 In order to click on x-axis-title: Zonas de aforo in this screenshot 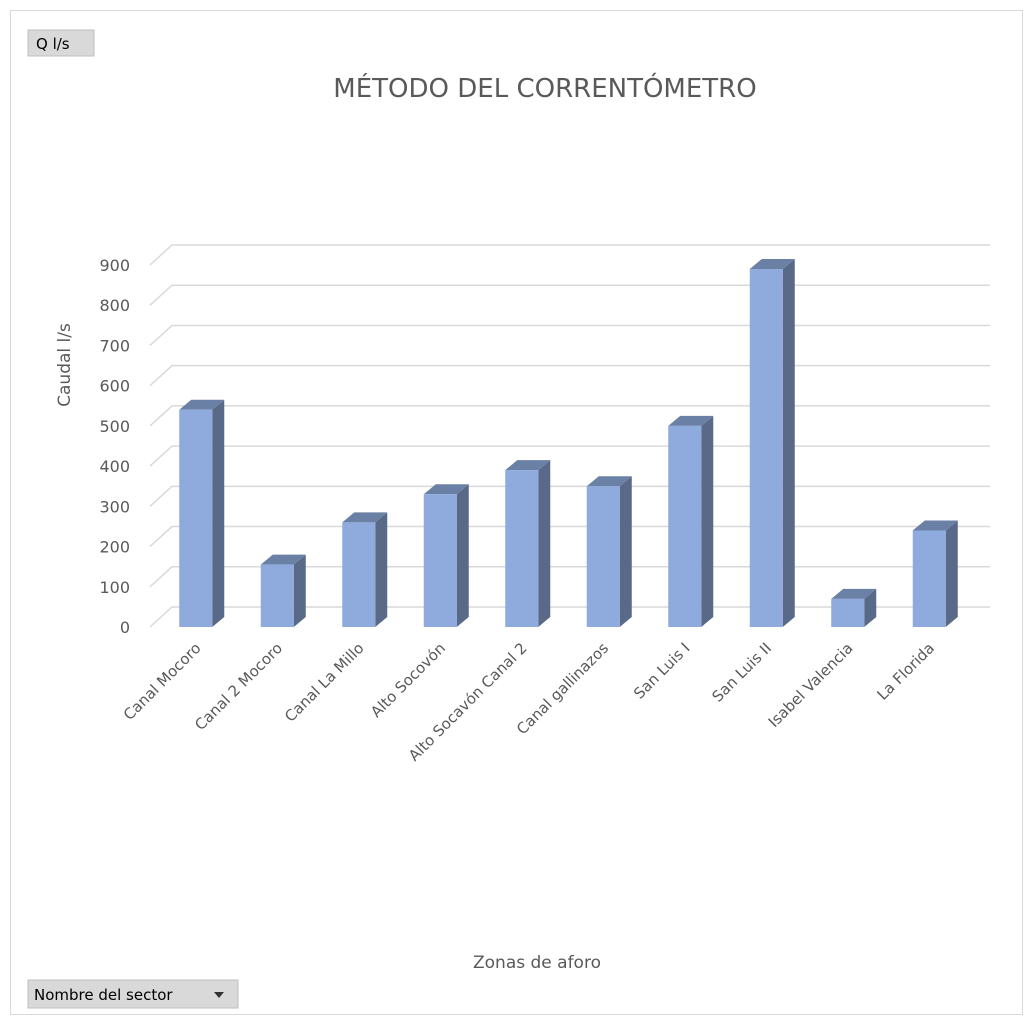, I will do `click(537, 963)`.